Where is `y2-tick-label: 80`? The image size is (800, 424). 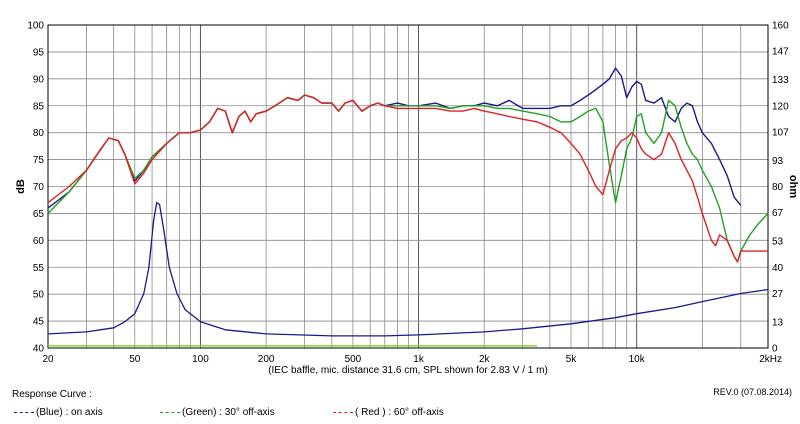 y2-tick-label: 80 is located at coordinates (778, 187).